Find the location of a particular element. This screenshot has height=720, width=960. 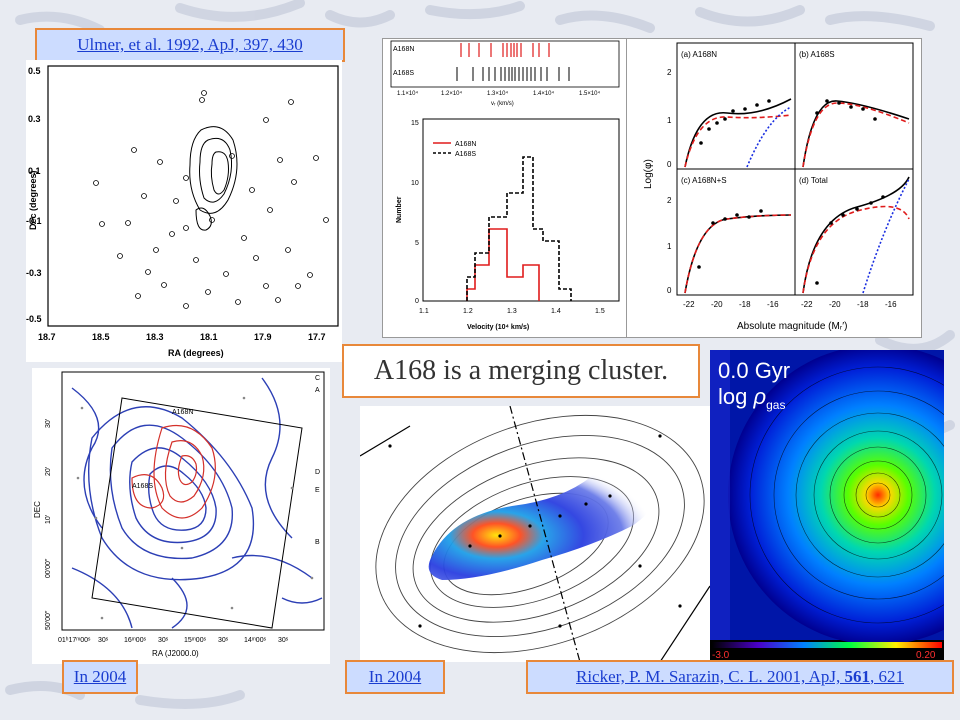

gas-emission-blob is located at coordinates (541, 524).